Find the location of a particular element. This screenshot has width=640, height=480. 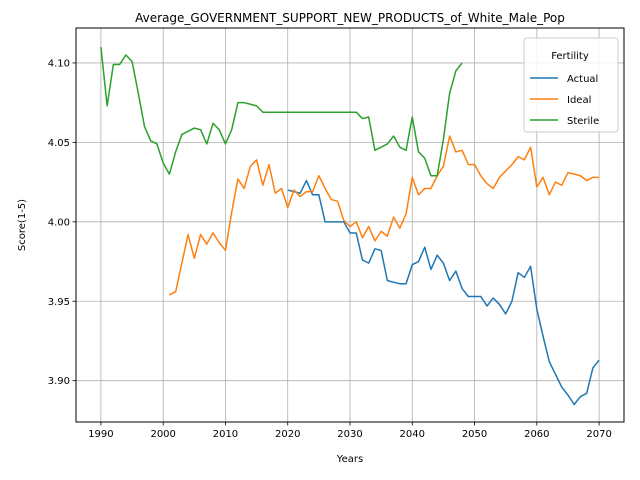

y-tick-label: 4.10 is located at coordinates (59, 63).